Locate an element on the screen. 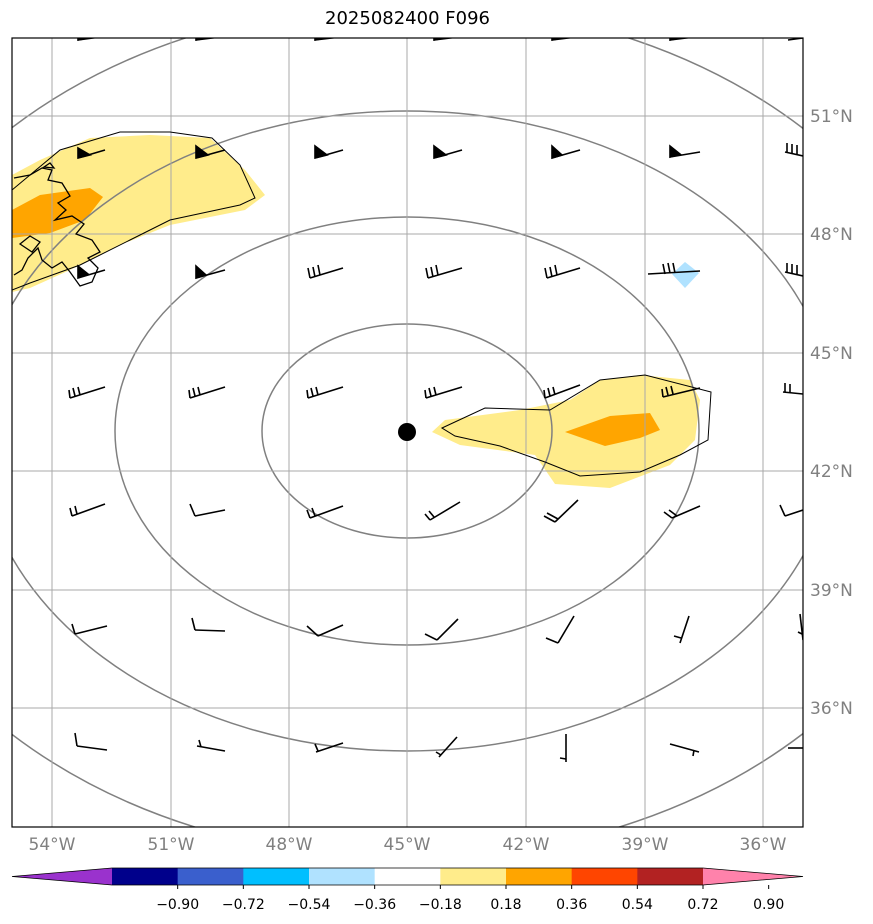  shaded-region-east-orange is located at coordinates (612, 429).